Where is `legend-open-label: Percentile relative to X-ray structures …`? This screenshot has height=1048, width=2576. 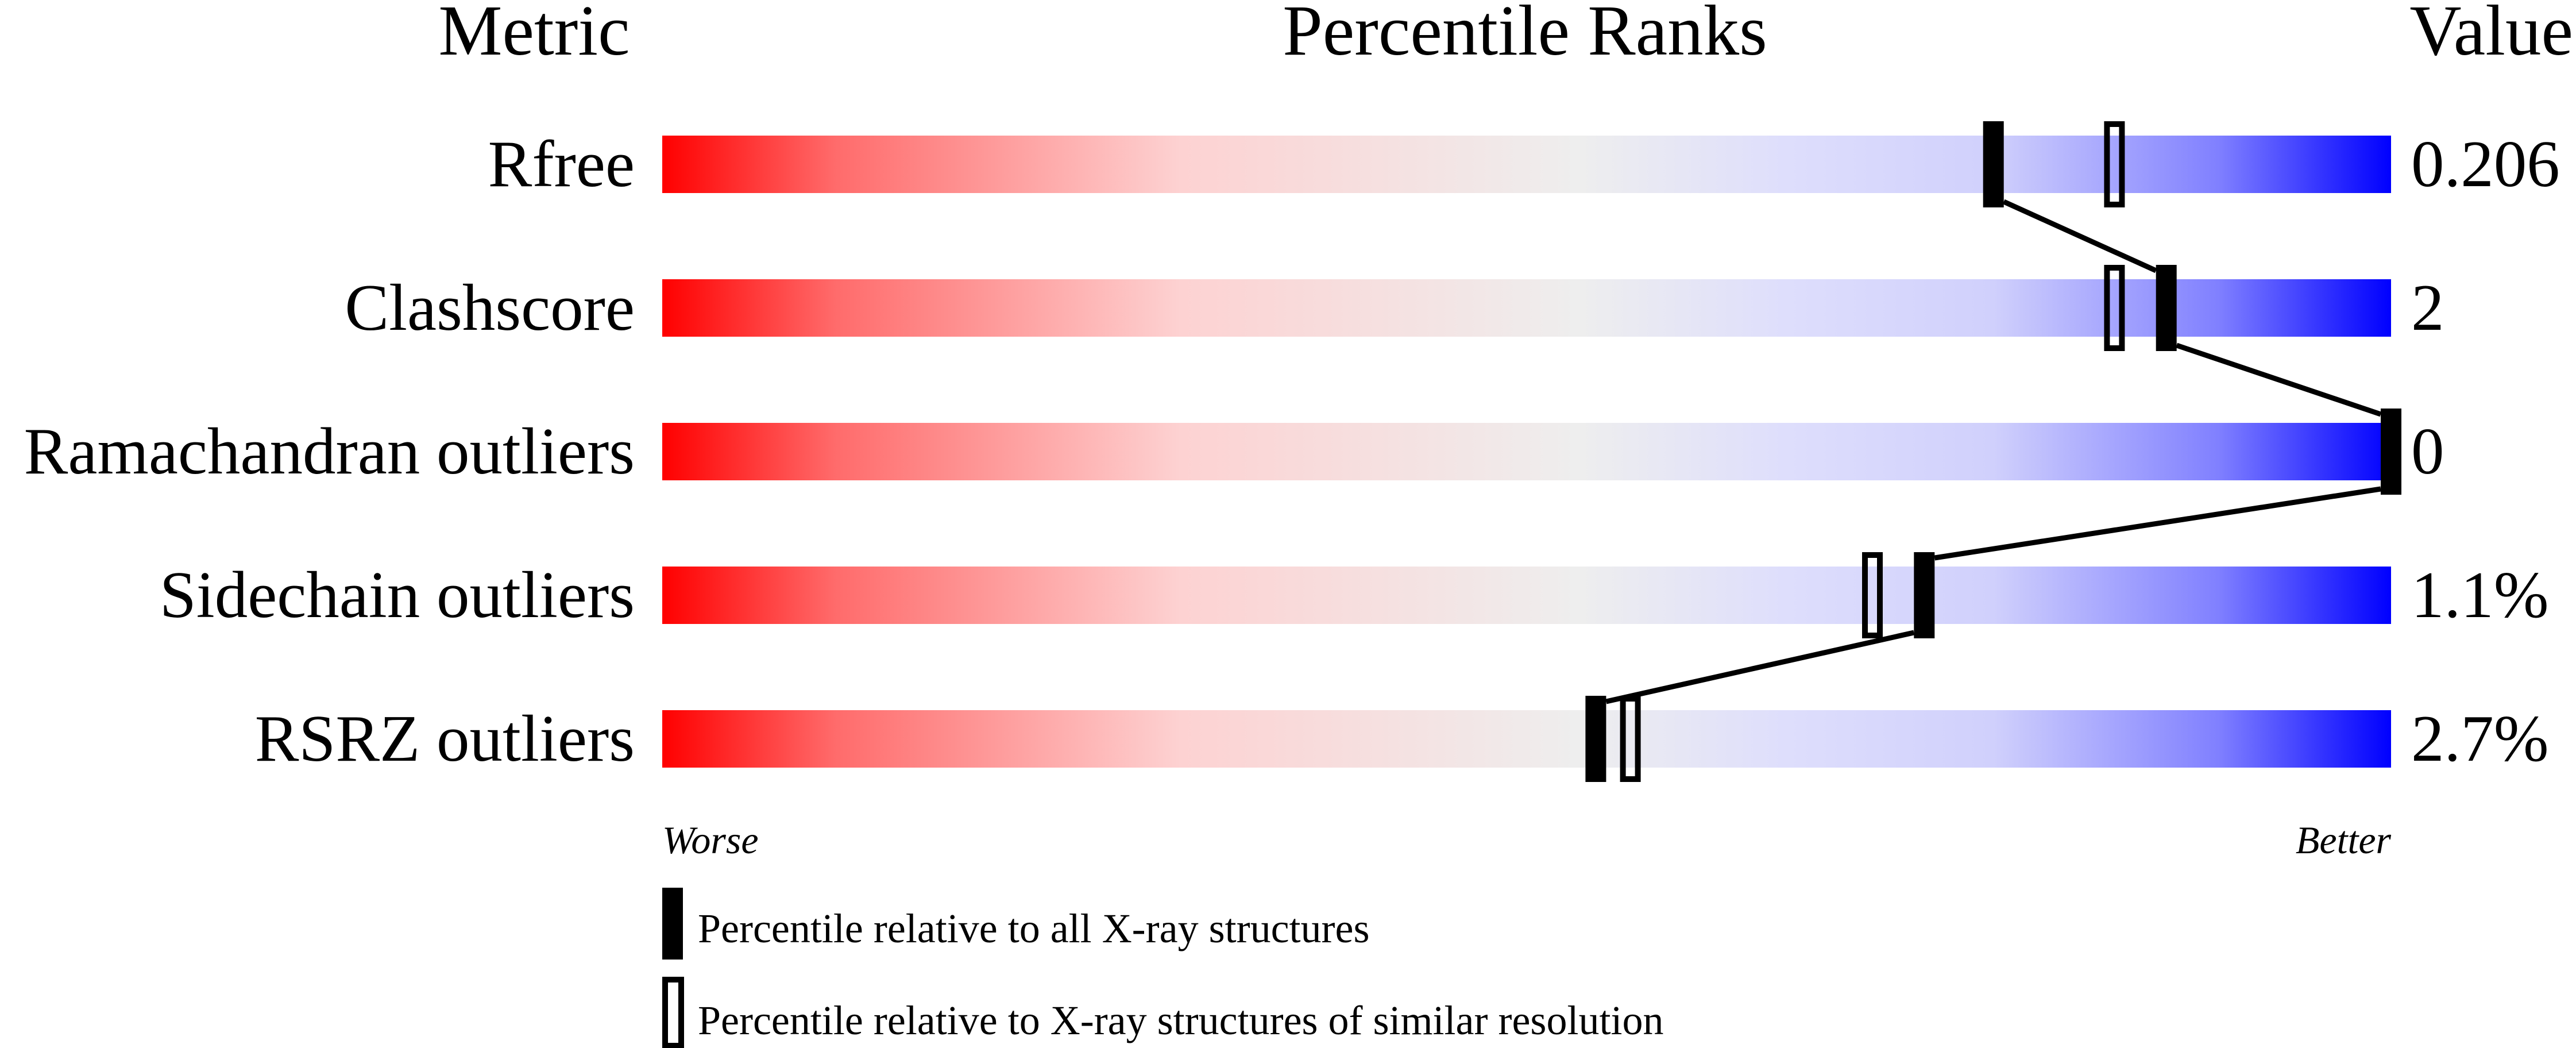 legend-open-label: Percentile relative to X-ray structures … is located at coordinates (1180, 1020).